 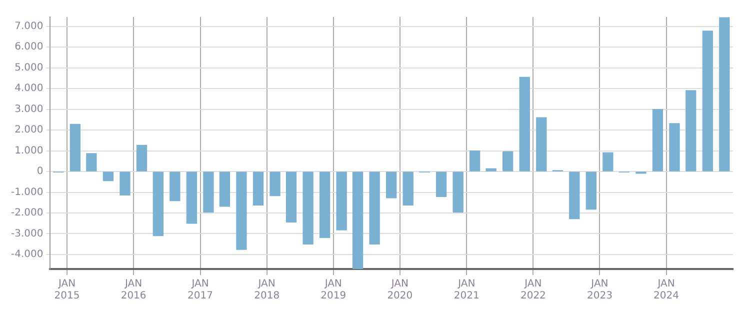 What do you see at coordinates (533, 290) in the screenshot?
I see `x-tick-label: JAN 2022` at bounding box center [533, 290].